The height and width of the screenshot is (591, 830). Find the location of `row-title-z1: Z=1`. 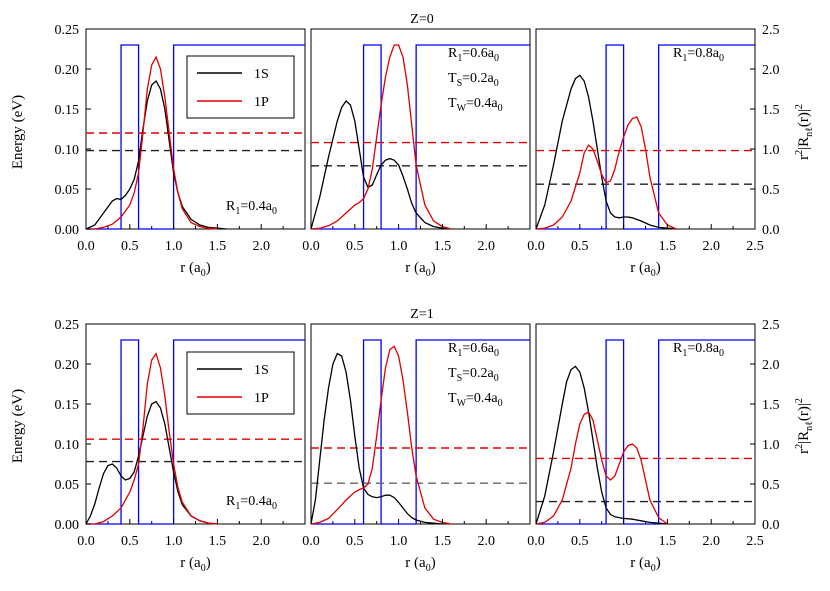

row-title-z1: Z=1 is located at coordinates (421, 314).